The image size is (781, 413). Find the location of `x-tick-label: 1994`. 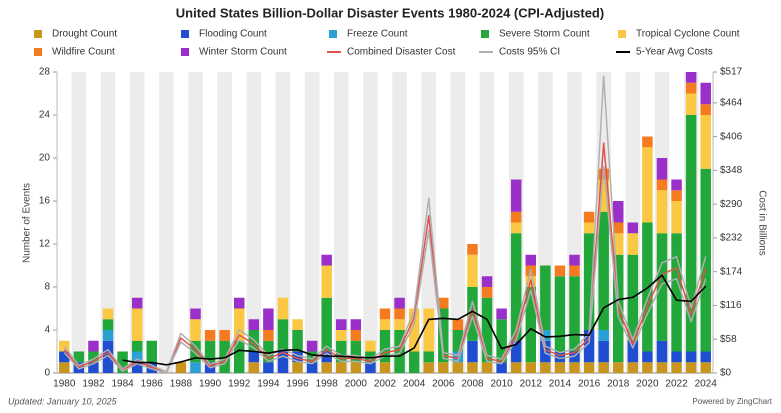

x-tick-label: 1994 is located at coordinates (268, 384).